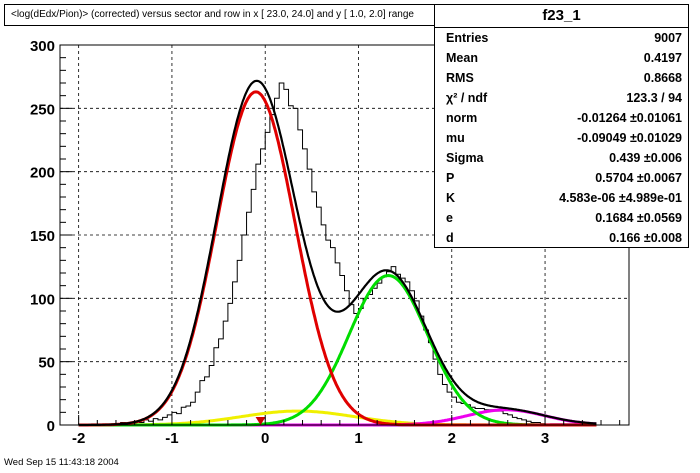 The width and height of the screenshot is (700, 473). What do you see at coordinates (171, 438) in the screenshot?
I see `x-tick-label: -1` at bounding box center [171, 438].